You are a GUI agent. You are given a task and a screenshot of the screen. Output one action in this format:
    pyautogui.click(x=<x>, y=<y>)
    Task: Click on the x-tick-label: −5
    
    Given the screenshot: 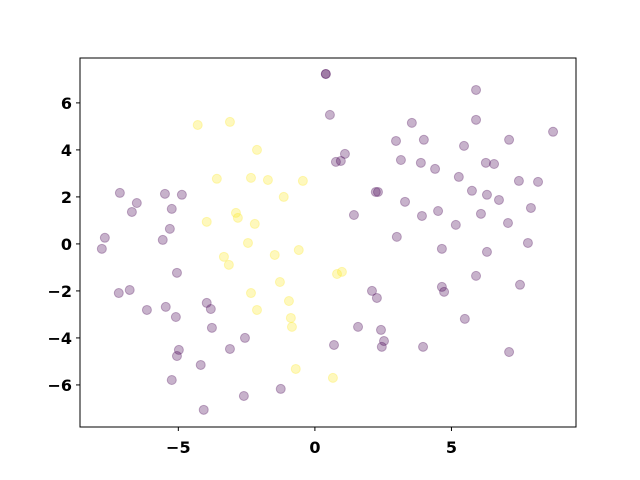 What is the action you would take?
    pyautogui.click(x=178, y=447)
    